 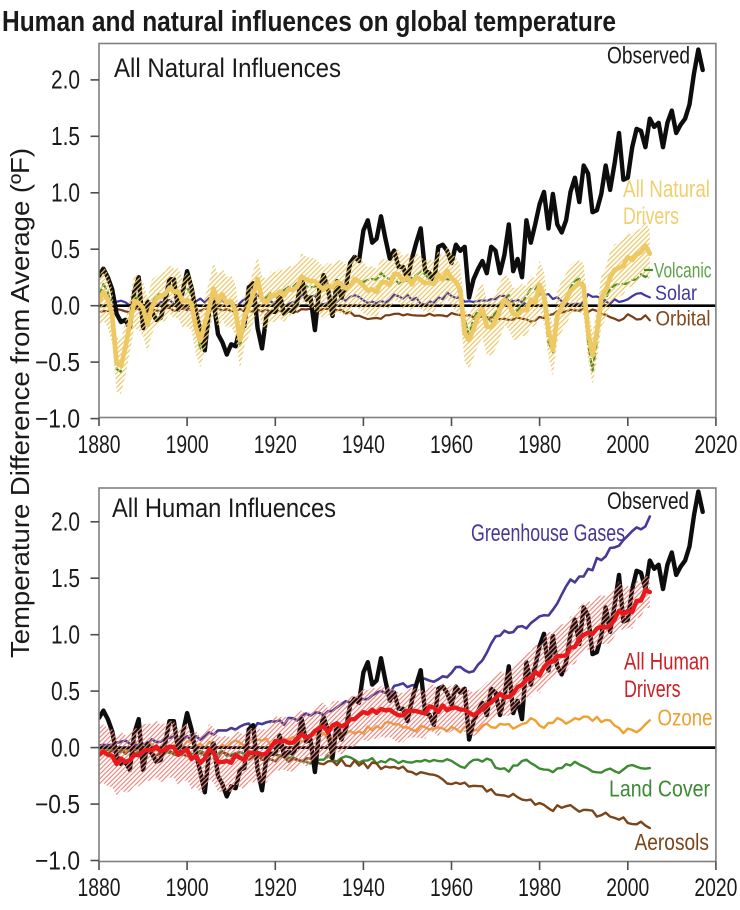 I want to click on svg-text: Aerosols, so click(x=672, y=842).